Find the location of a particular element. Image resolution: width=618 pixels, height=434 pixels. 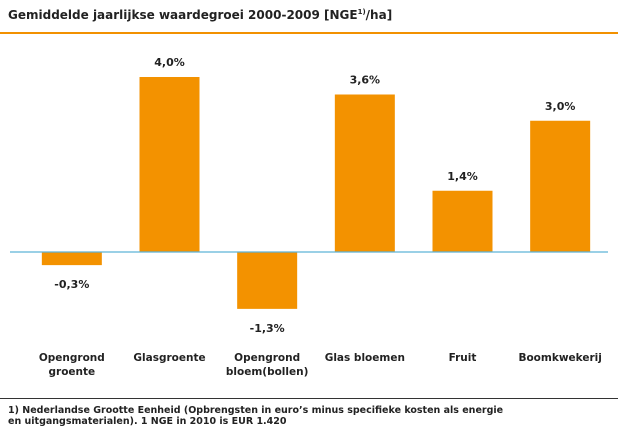

footnote-rule is located at coordinates (309, 398).